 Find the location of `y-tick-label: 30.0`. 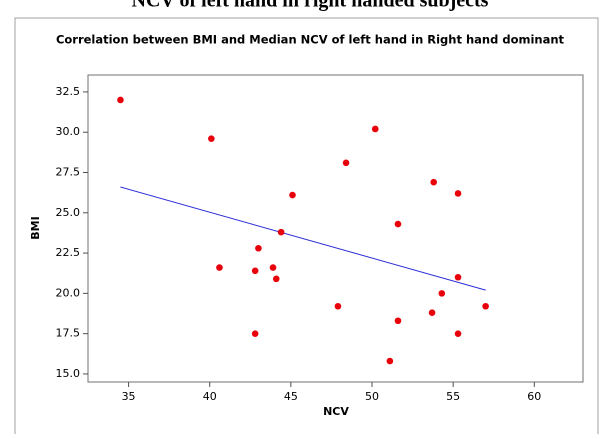

y-tick-label: 30.0 is located at coordinates (68, 131).